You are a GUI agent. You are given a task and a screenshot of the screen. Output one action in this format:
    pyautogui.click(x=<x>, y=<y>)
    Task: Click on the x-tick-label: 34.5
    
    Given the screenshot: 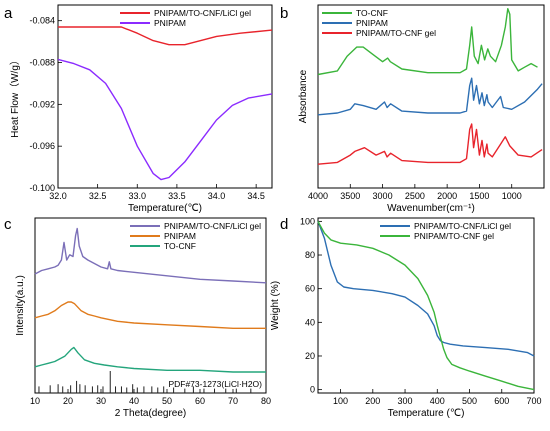 What is the action you would take?
    pyautogui.click(x=256, y=196)
    